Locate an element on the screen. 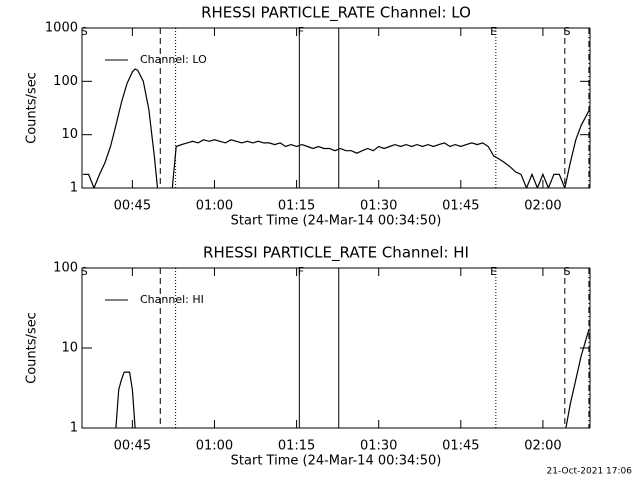 The height and width of the screenshot is (480, 640). chart-title: RHESSI PARTICLE_RATE Channel: HI is located at coordinates (336, 253).